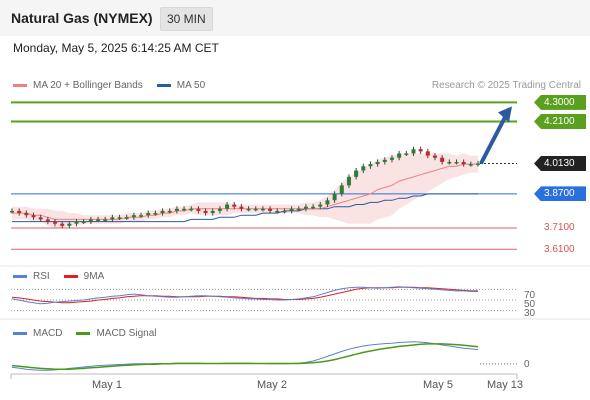 Image resolution: width=590 pixels, height=400 pixels. I want to click on macd-tick-0: 0, so click(527, 364).